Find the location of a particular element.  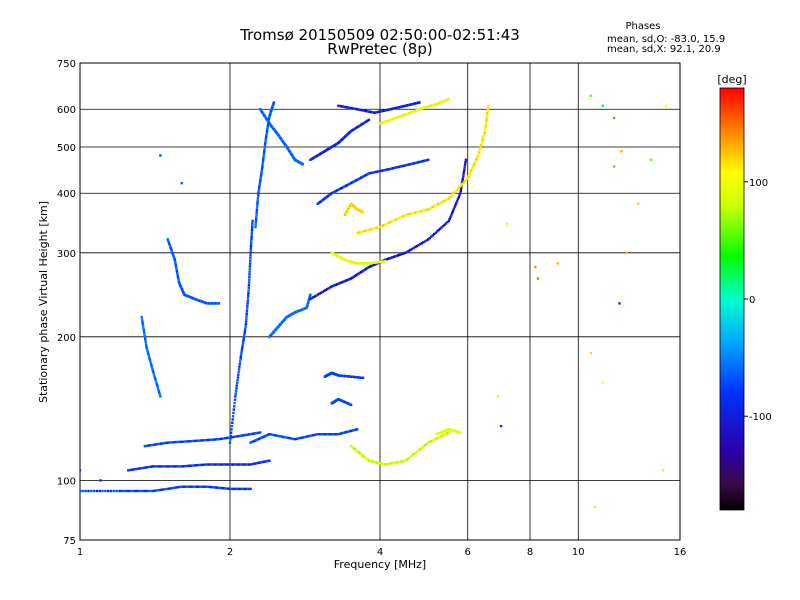

x-tick-label: 8 is located at coordinates (530, 552).